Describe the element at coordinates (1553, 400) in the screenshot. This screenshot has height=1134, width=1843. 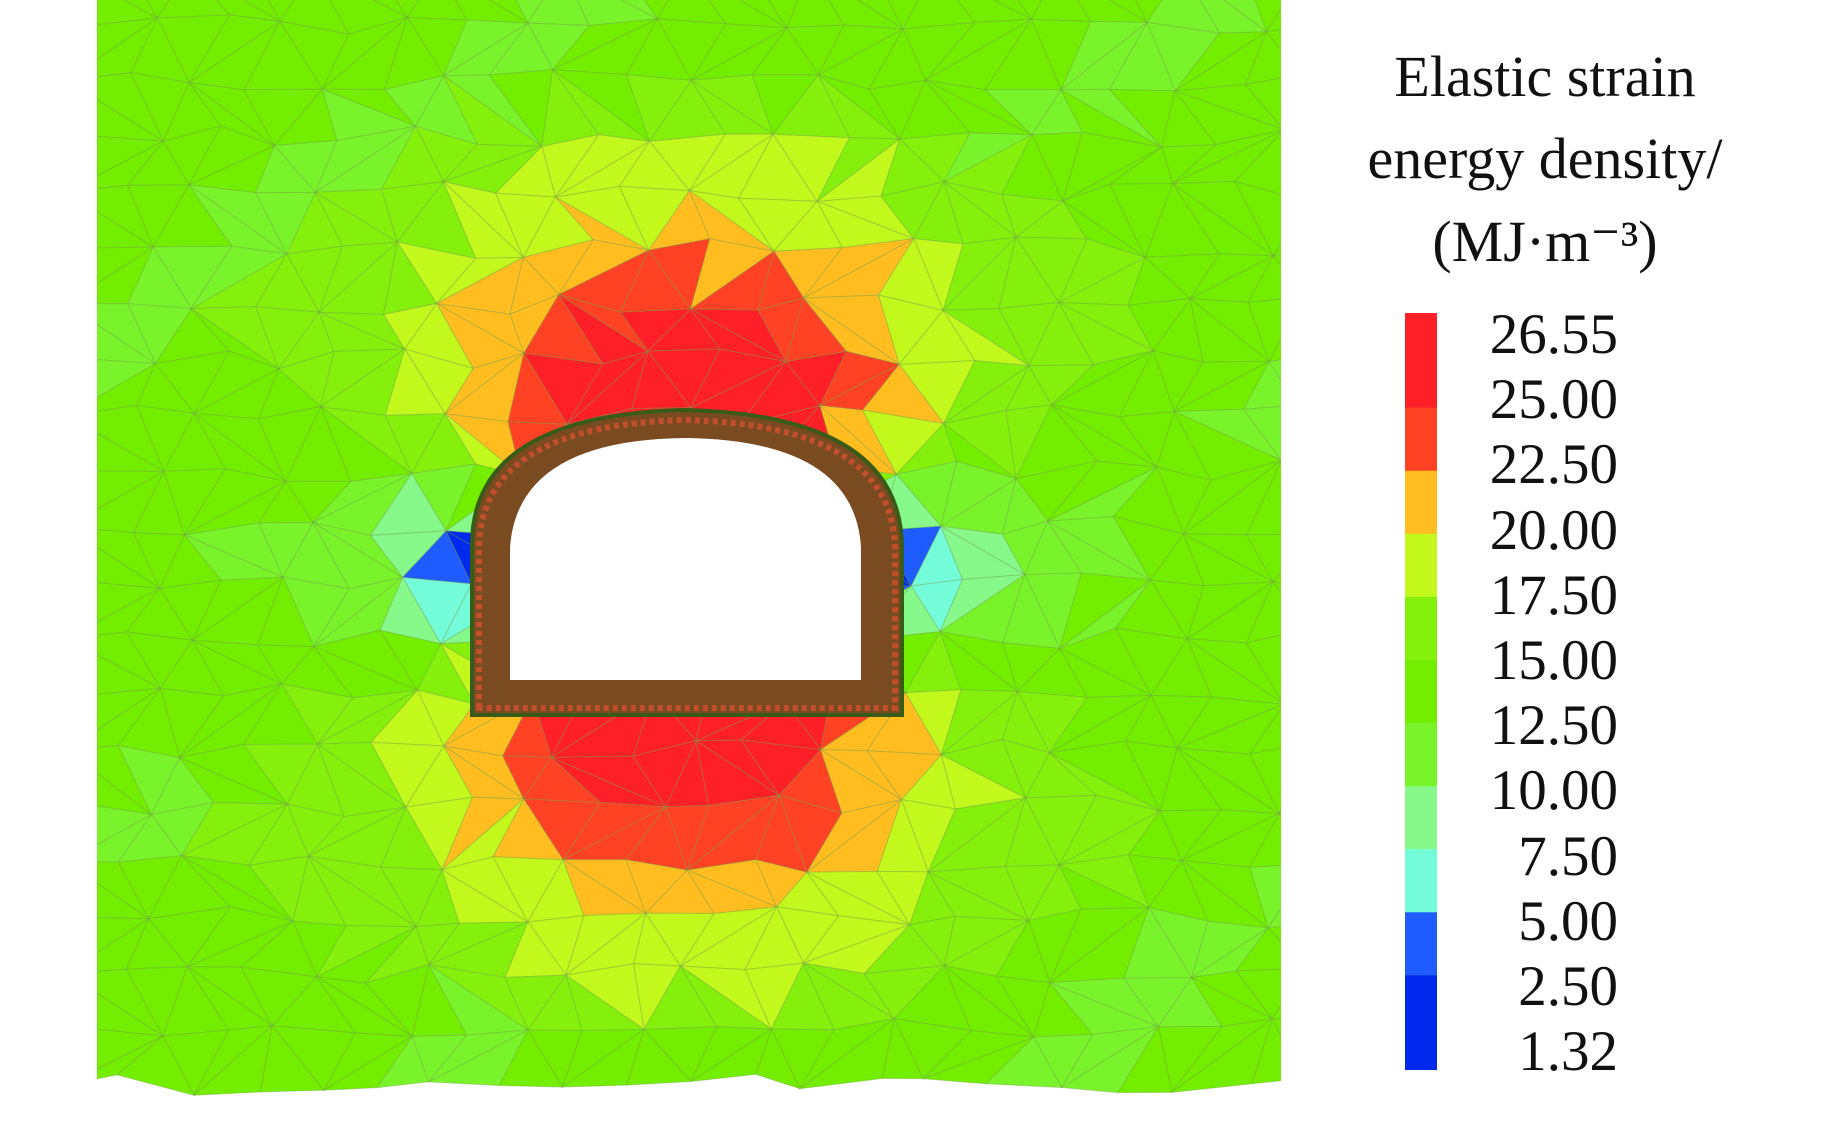
I see `colorbar-tick-label: 25.00` at that location.